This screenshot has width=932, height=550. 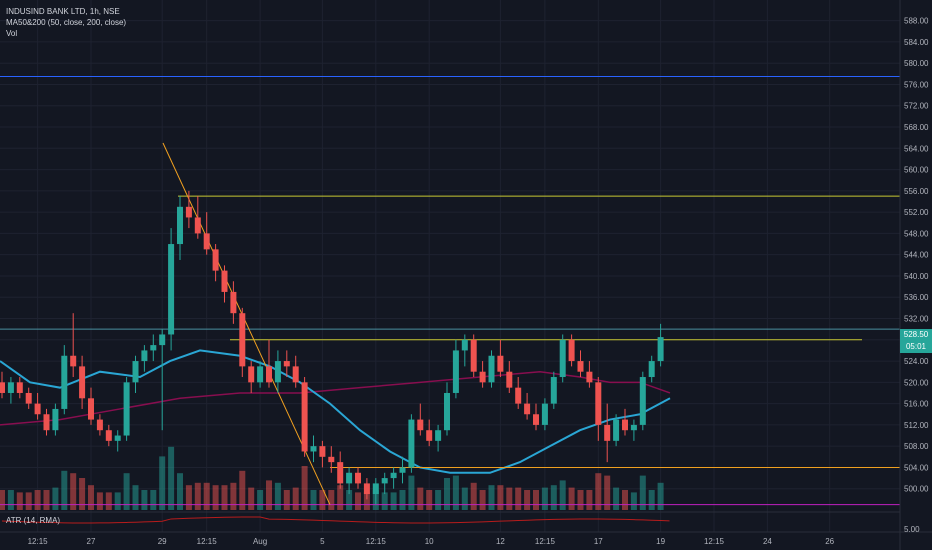 What do you see at coordinates (916, 170) in the screenshot?
I see `price-tick-label: 560.00` at bounding box center [916, 170].